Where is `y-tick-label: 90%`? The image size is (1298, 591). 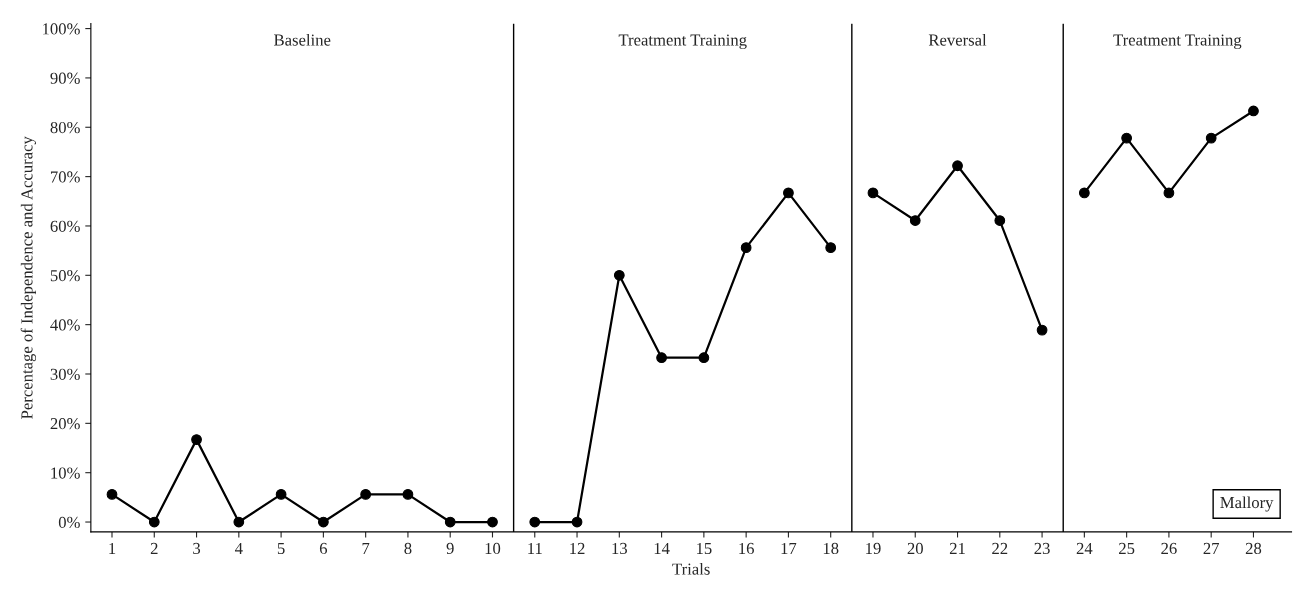 y-tick-label: 90% is located at coordinates (65, 78).